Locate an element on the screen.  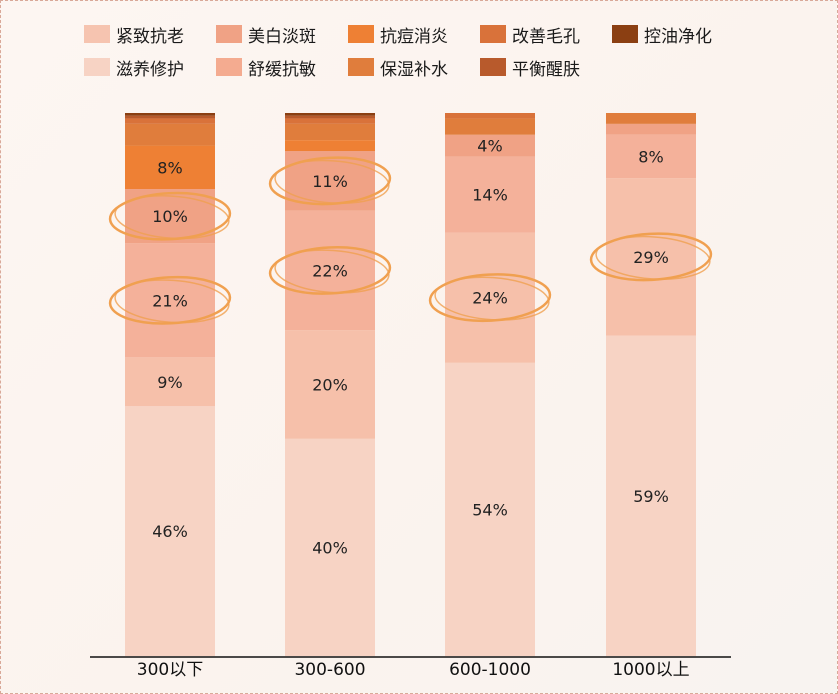
data-label: 29% is located at coordinates (651, 257).